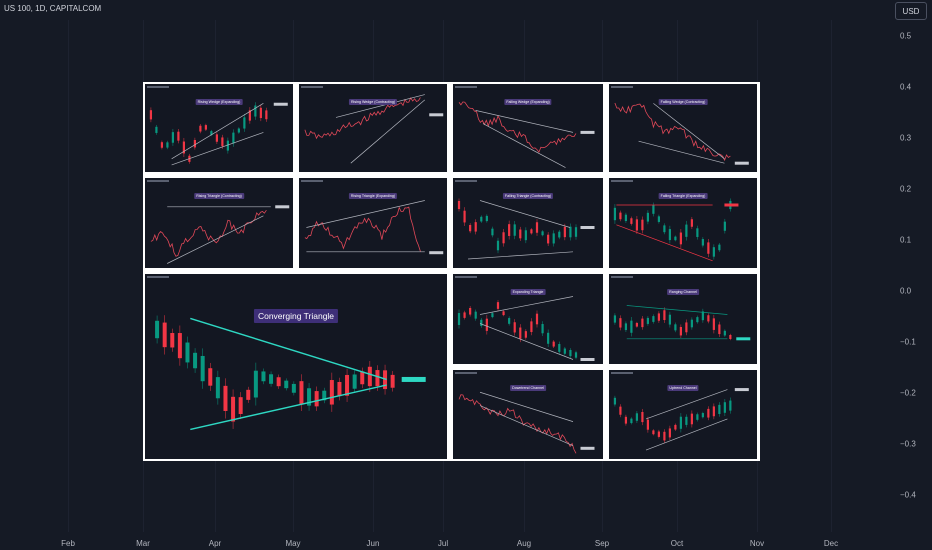 The height and width of the screenshot is (550, 932). I want to click on panel-title: Uptrend Channel, so click(683, 387).